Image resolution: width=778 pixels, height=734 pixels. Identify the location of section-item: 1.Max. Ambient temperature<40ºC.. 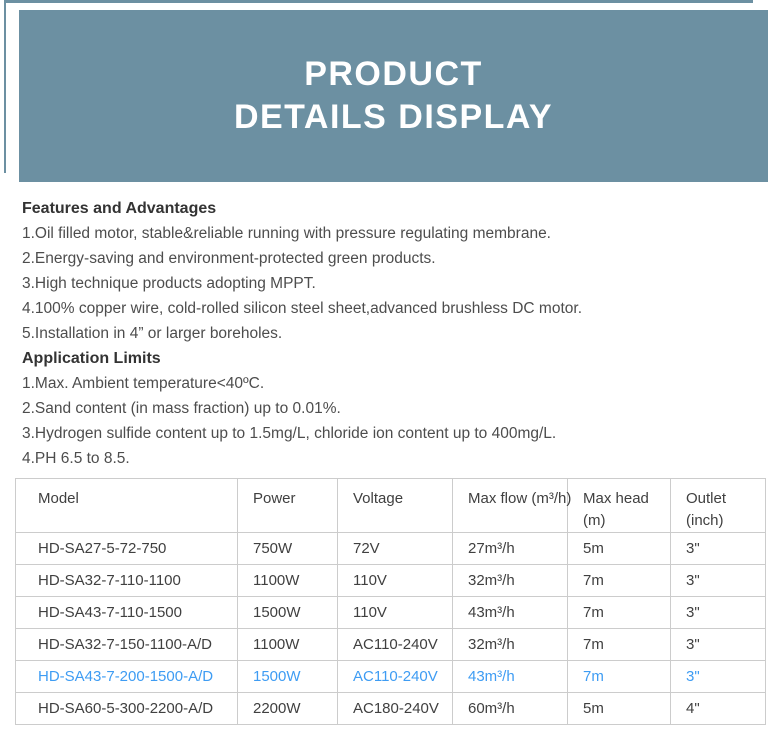
(143, 383).